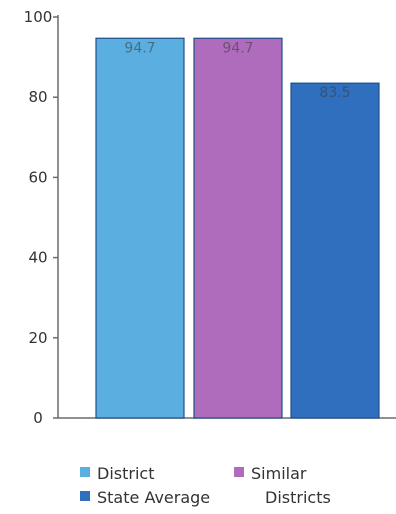  I want to click on y-axis-ticks: 0 20 40 60 80 100, so click(41, 217).